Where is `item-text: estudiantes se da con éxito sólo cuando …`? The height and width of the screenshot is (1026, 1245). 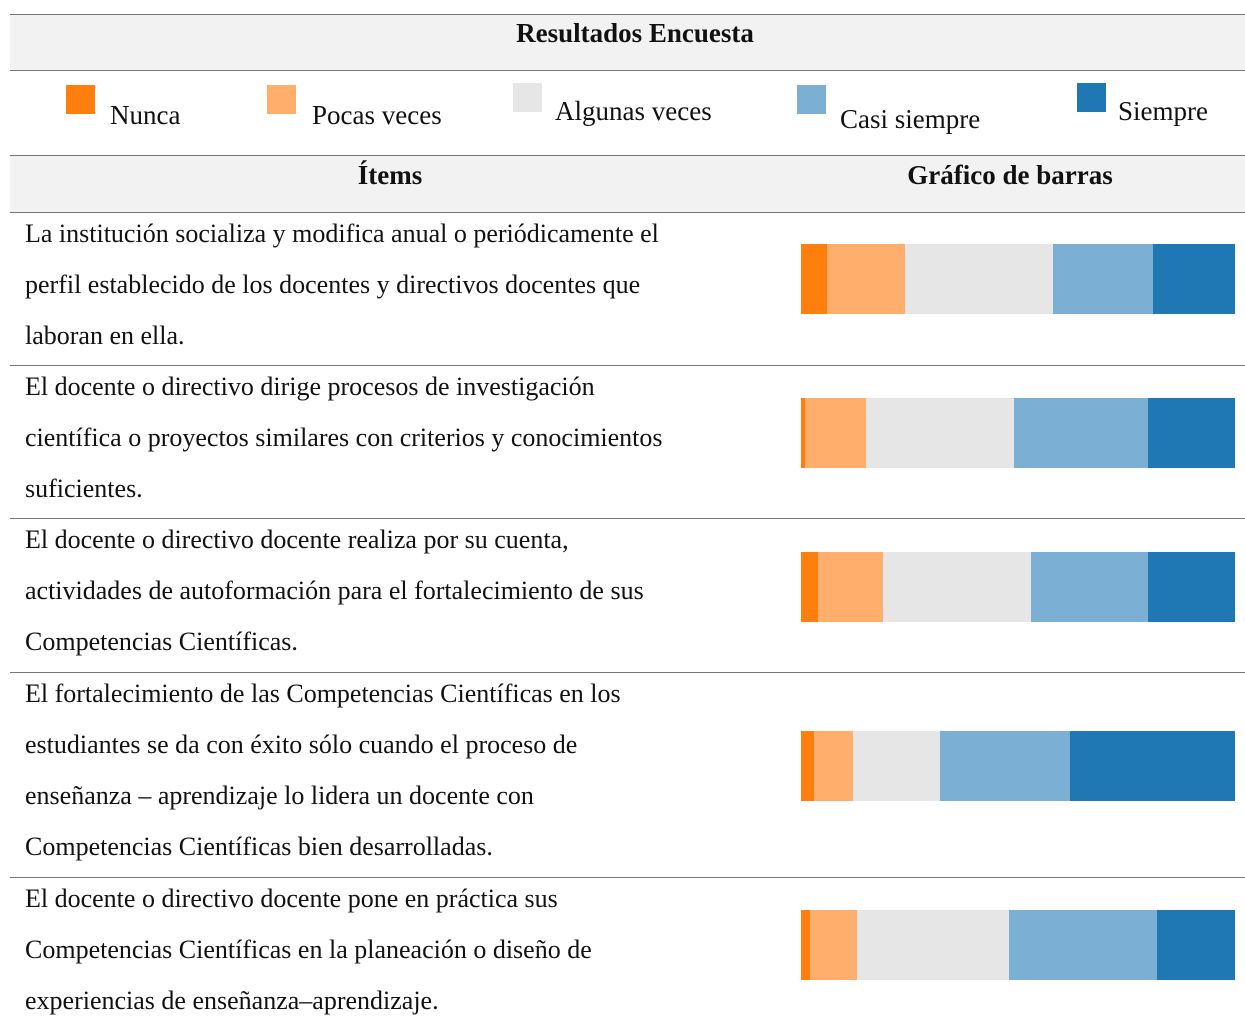
item-text: estudiantes se da con éxito sólo cuando … is located at coordinates (301, 744).